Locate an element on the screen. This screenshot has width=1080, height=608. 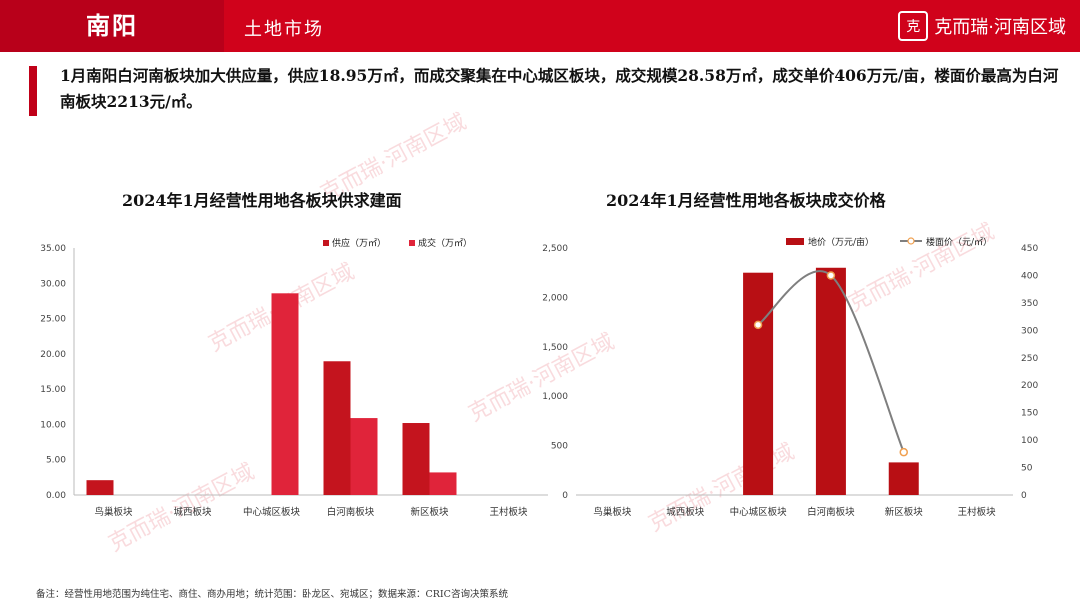
y-tick-label: 0.00 is located at coordinates (56, 496).